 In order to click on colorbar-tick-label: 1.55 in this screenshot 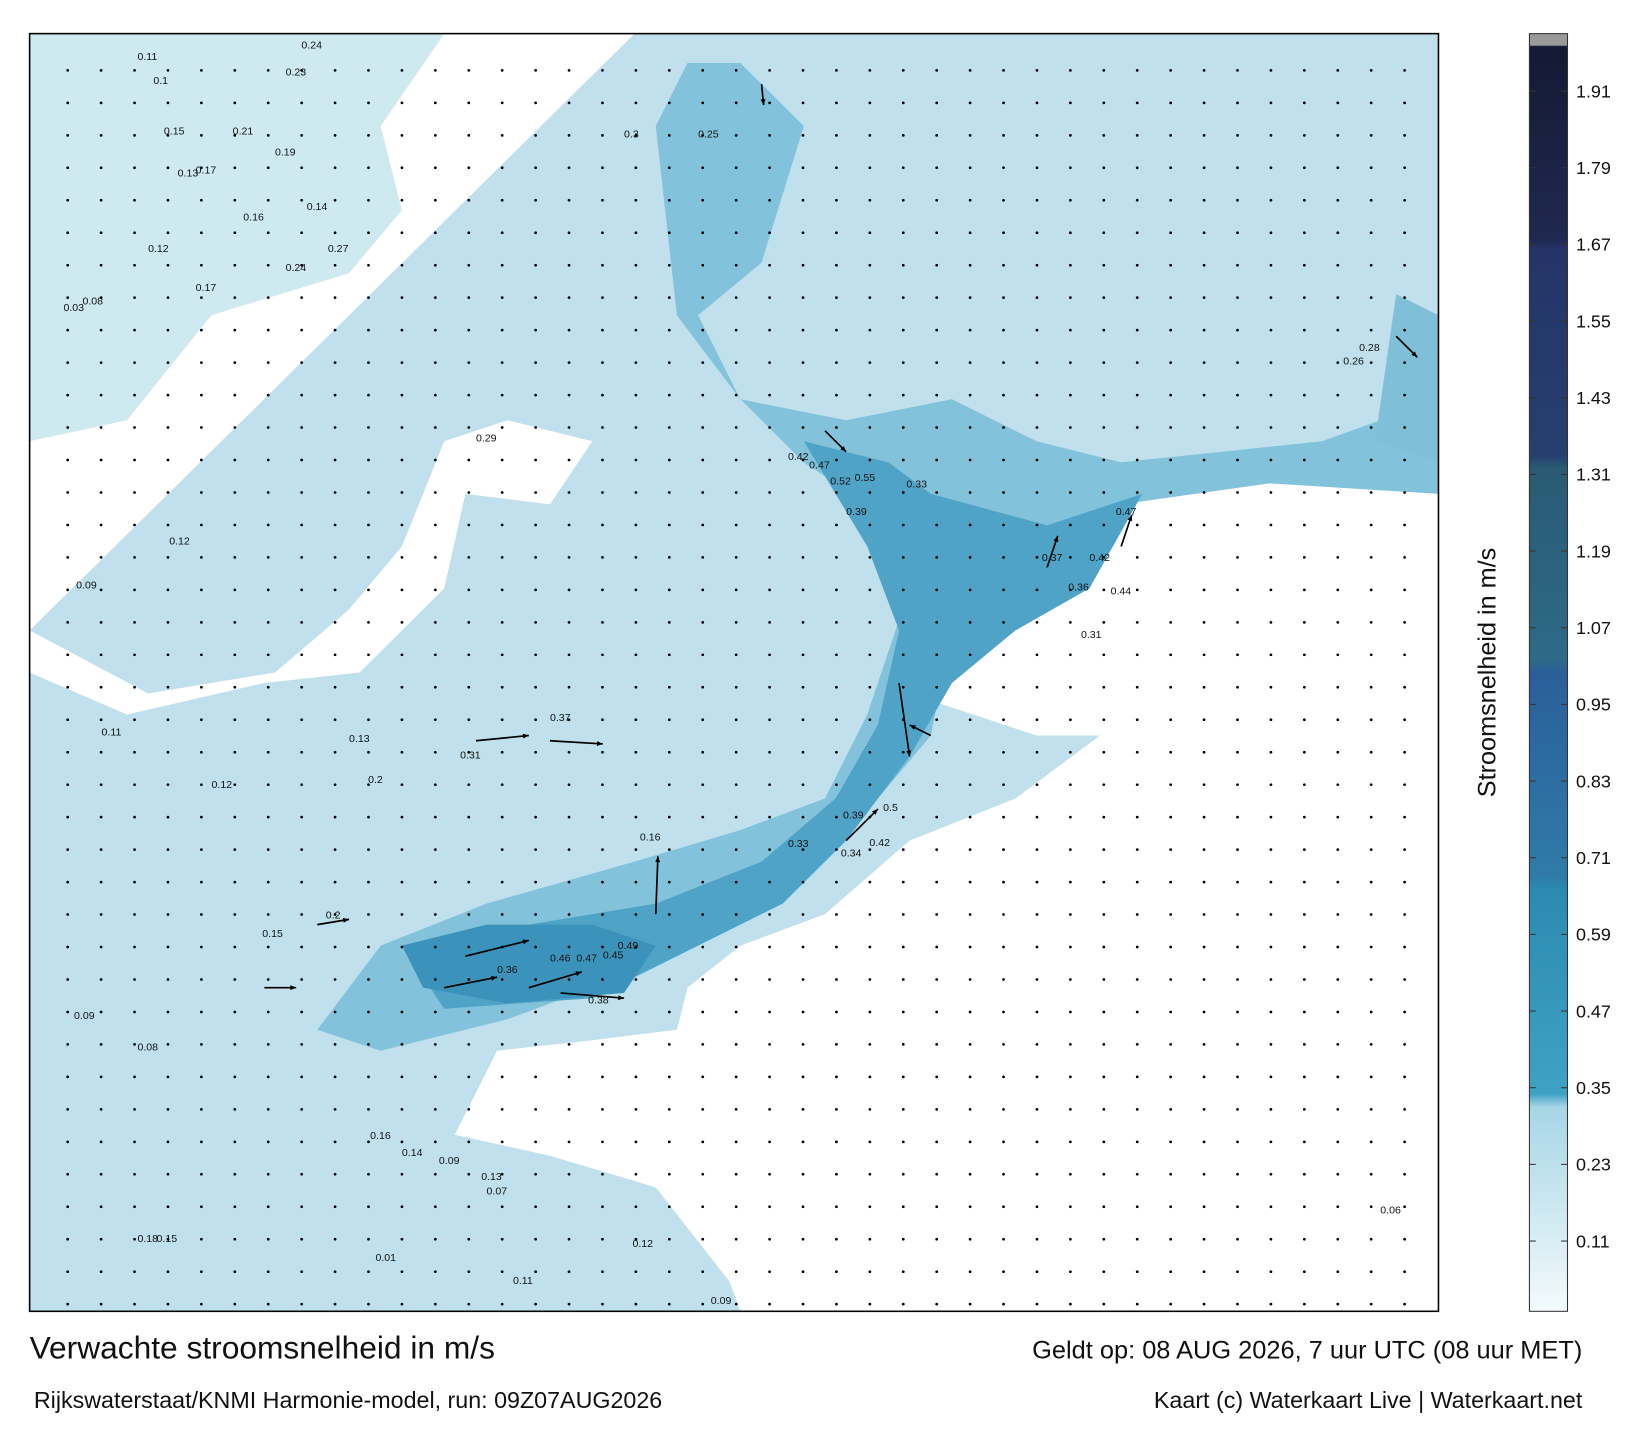, I will do `click(1593, 321)`.